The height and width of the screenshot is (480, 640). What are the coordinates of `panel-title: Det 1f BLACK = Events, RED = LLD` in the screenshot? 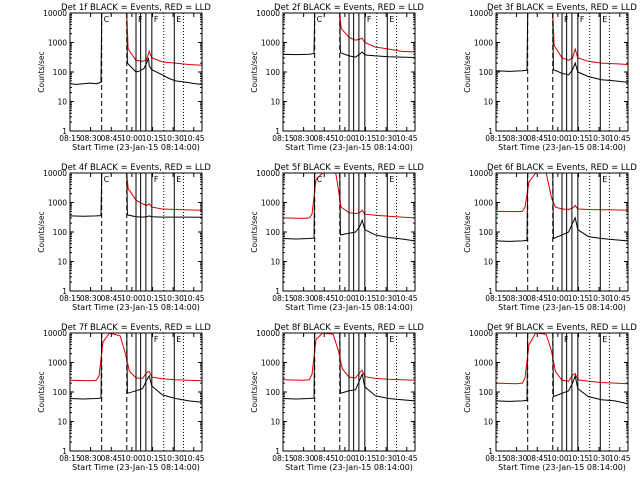 It's located at (136, 8).